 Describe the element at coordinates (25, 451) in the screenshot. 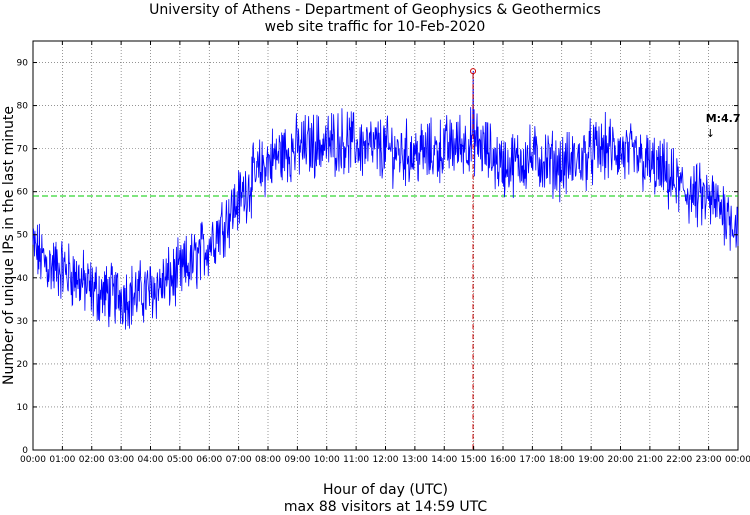

I see `y-tick-label: 0` at that location.